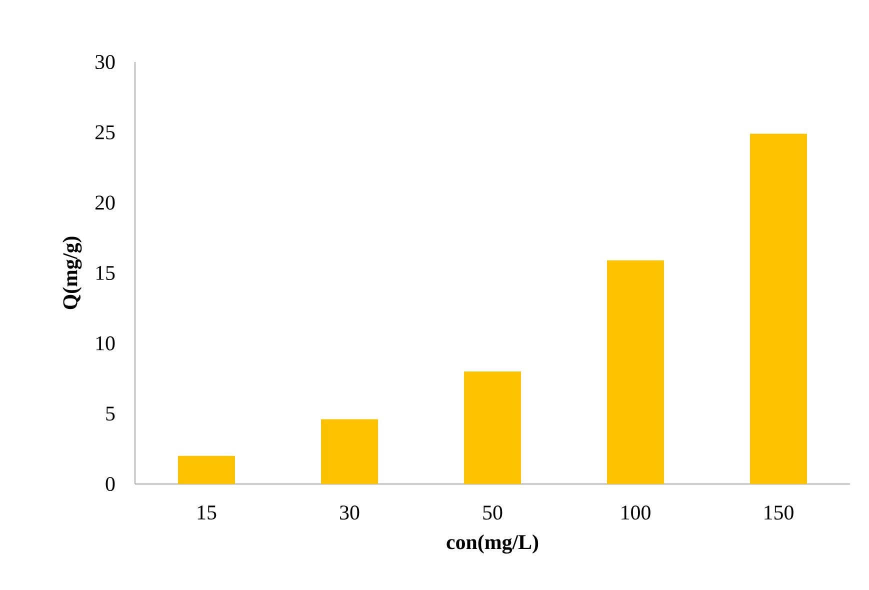 The width and height of the screenshot is (869, 590). I want to click on y-axis-title: Q(mg/g), so click(72, 273).